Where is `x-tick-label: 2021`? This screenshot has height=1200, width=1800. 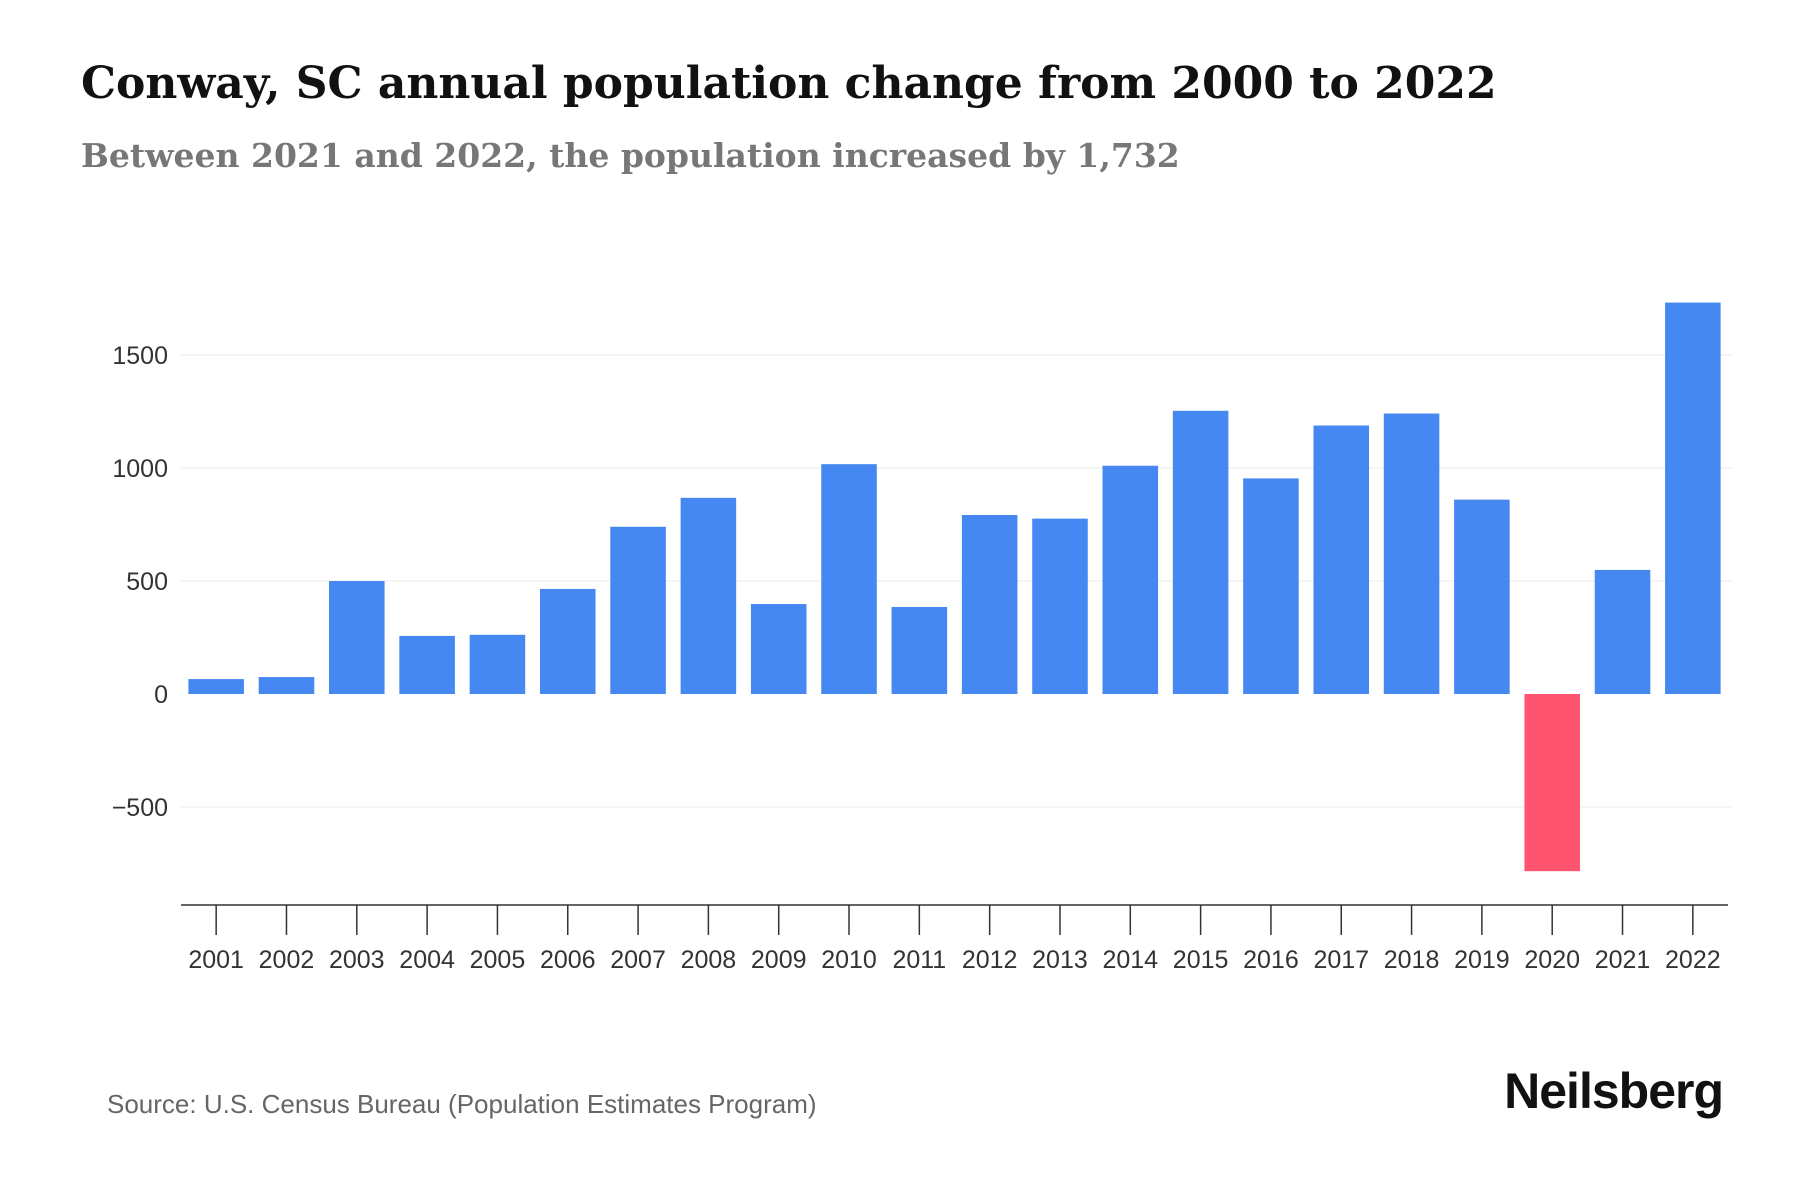
x-tick-label: 2021 is located at coordinates (1623, 960).